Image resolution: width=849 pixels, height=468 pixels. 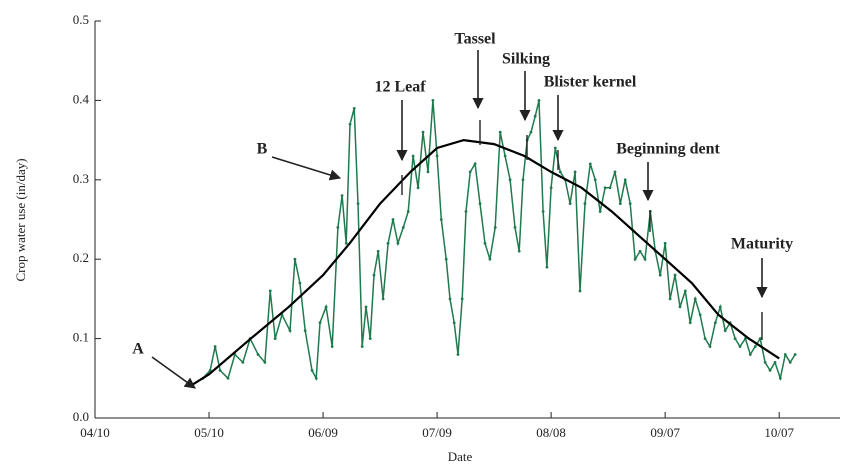 What do you see at coordinates (323, 432) in the screenshot?
I see `x-tick-label: 06/09` at bounding box center [323, 432].